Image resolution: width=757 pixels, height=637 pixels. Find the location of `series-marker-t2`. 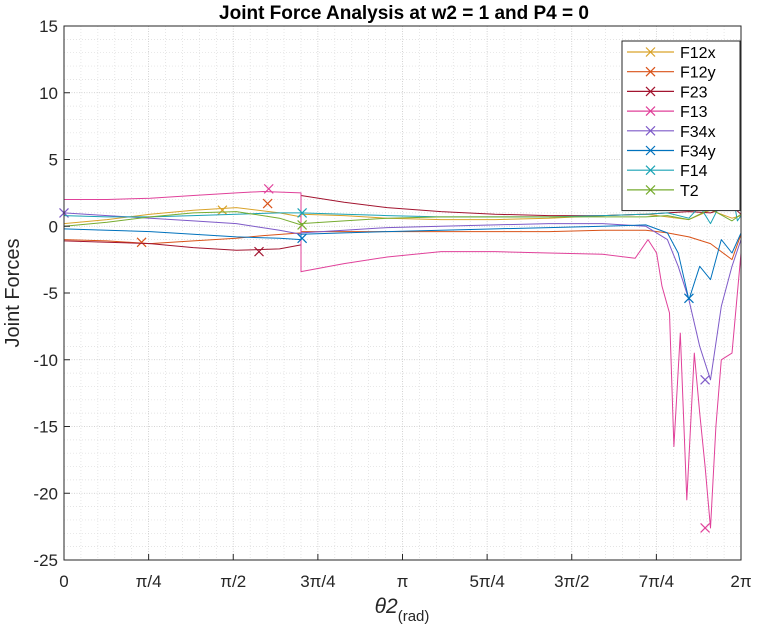

series-marker-t2 is located at coordinates (302, 224).